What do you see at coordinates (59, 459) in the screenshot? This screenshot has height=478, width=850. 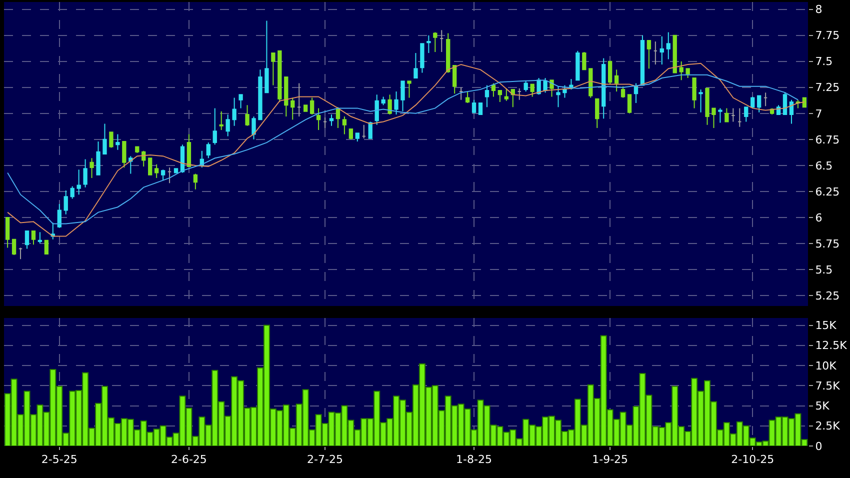 I see `x-tick-label: 2-5-25` at bounding box center [59, 459].